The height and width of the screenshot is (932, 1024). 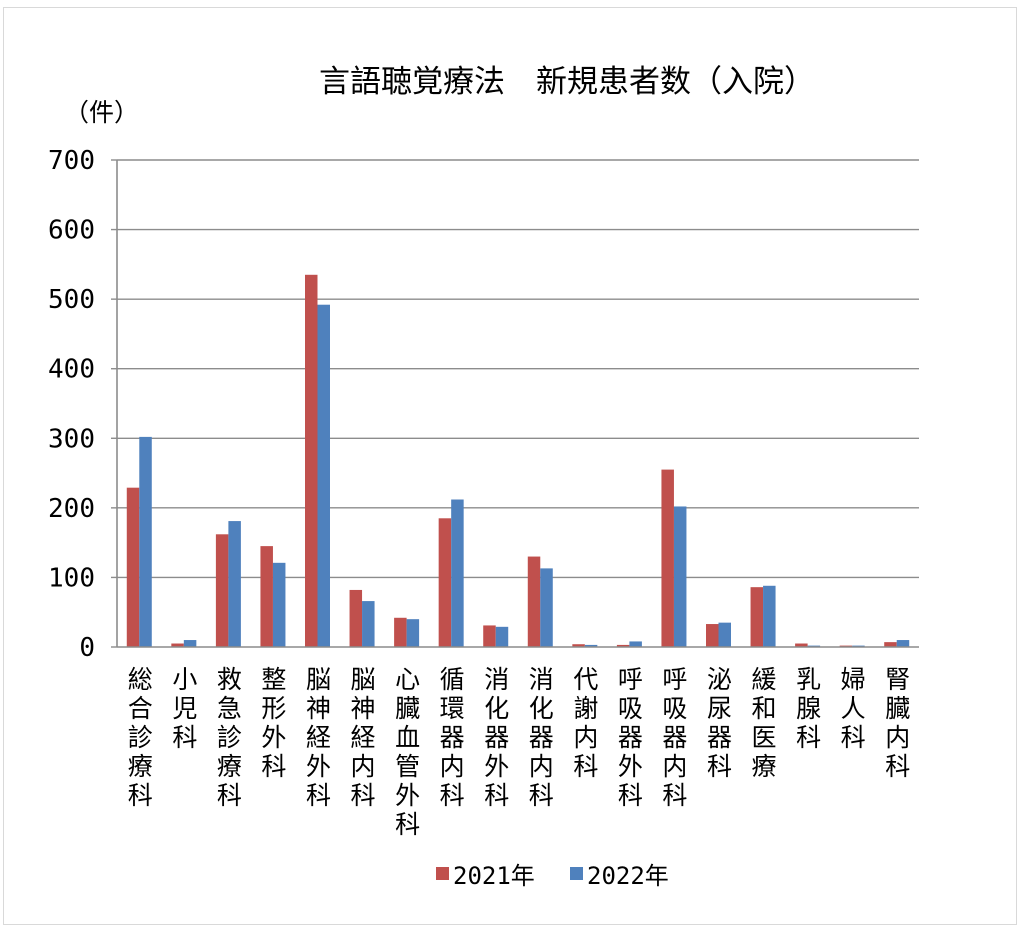 What do you see at coordinates (897, 723) in the screenshot?
I see `x-category-label: 腎臓内科` at bounding box center [897, 723].